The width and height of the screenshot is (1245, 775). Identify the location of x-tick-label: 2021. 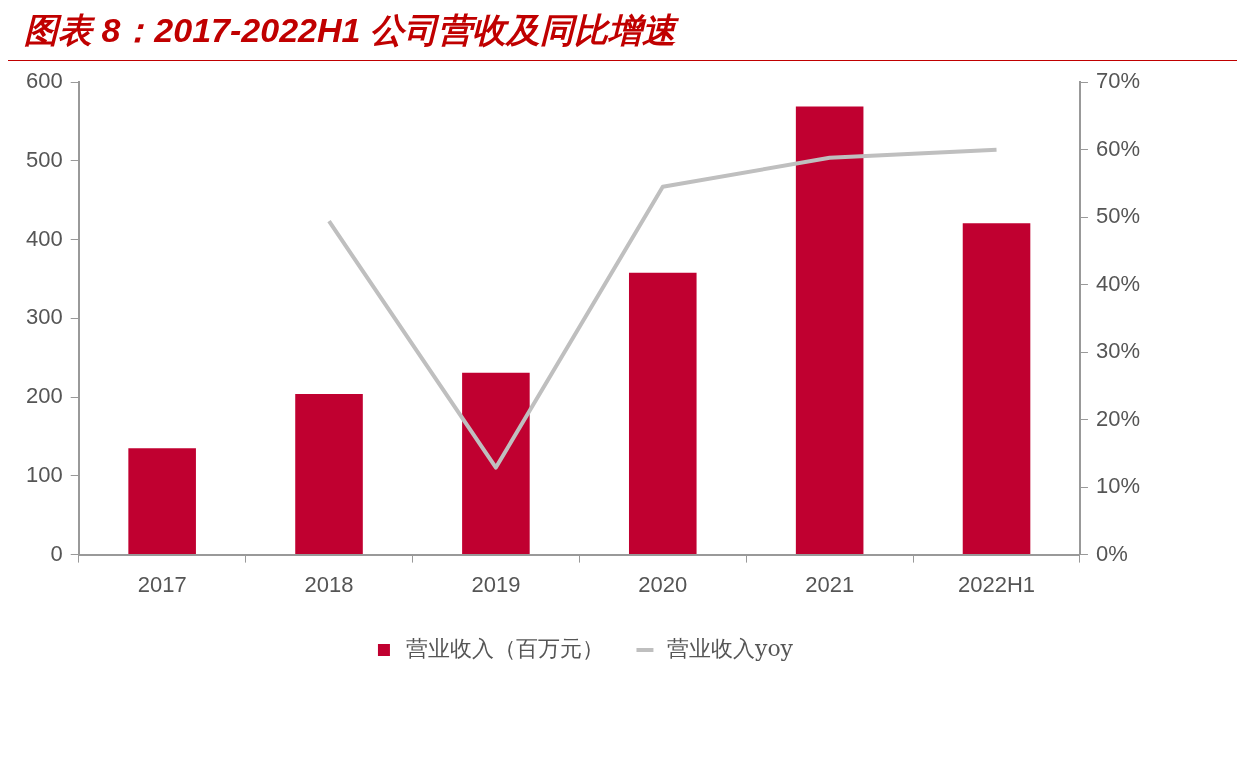
(830, 584).